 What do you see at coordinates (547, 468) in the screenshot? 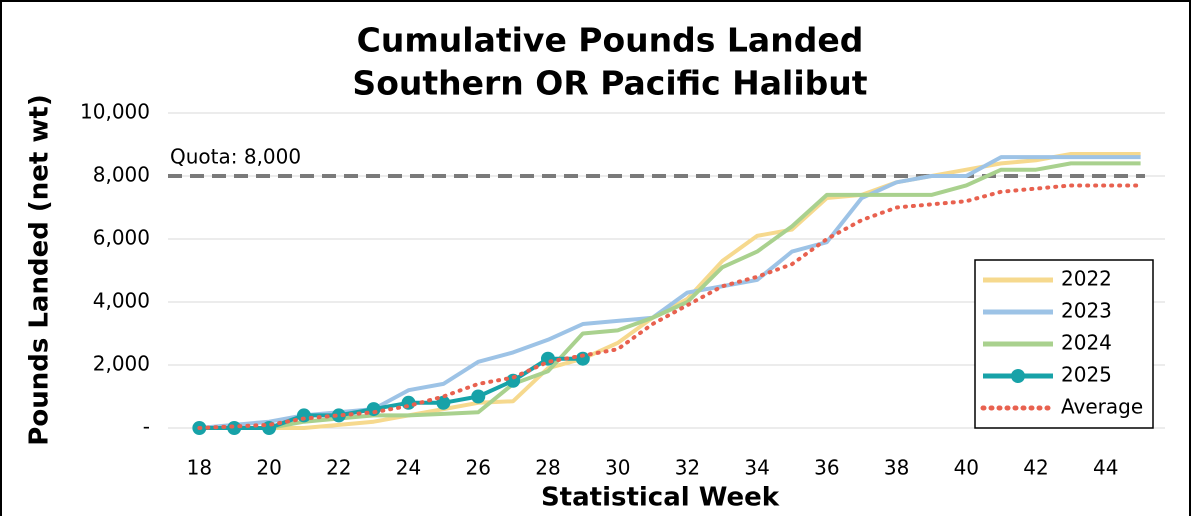
I see `x-tick-label: 28` at bounding box center [547, 468].